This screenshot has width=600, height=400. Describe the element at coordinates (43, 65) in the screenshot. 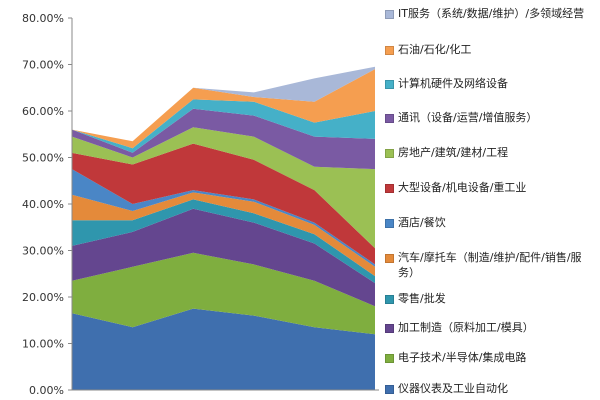

I see `y-tick-label: 70.00%` at that location.